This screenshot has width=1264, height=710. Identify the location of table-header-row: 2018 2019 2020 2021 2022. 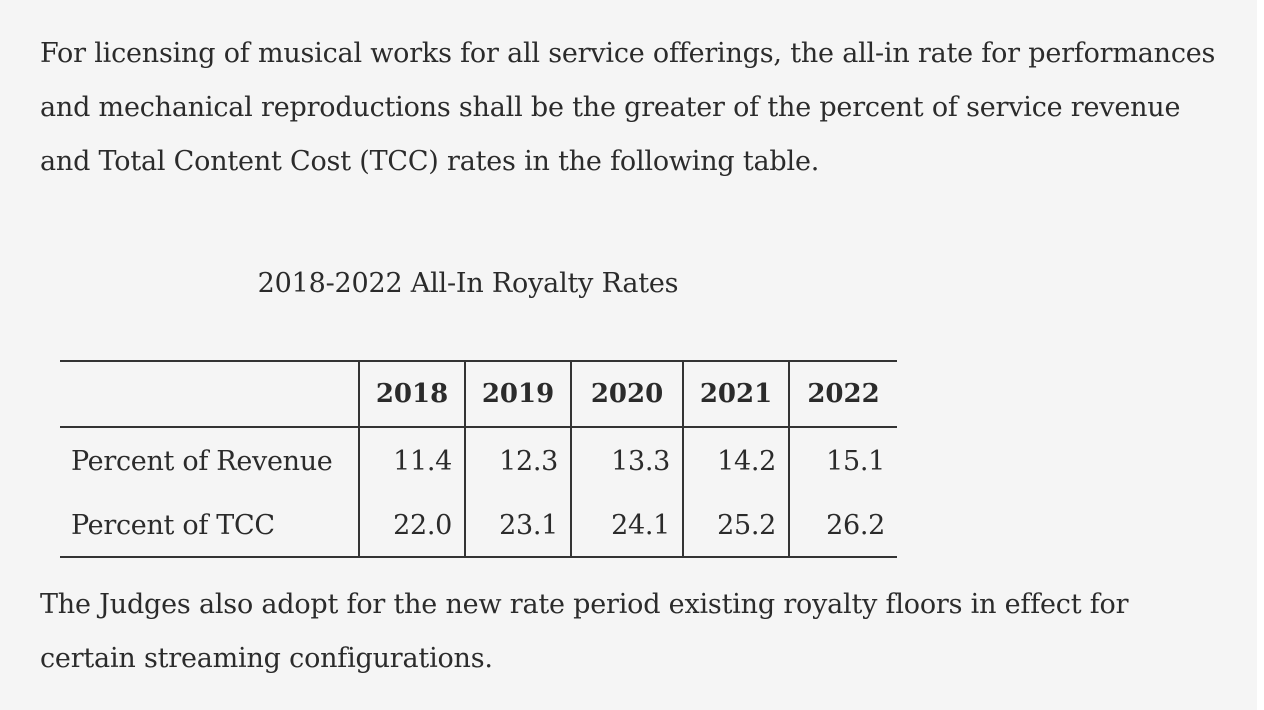
(478, 394).